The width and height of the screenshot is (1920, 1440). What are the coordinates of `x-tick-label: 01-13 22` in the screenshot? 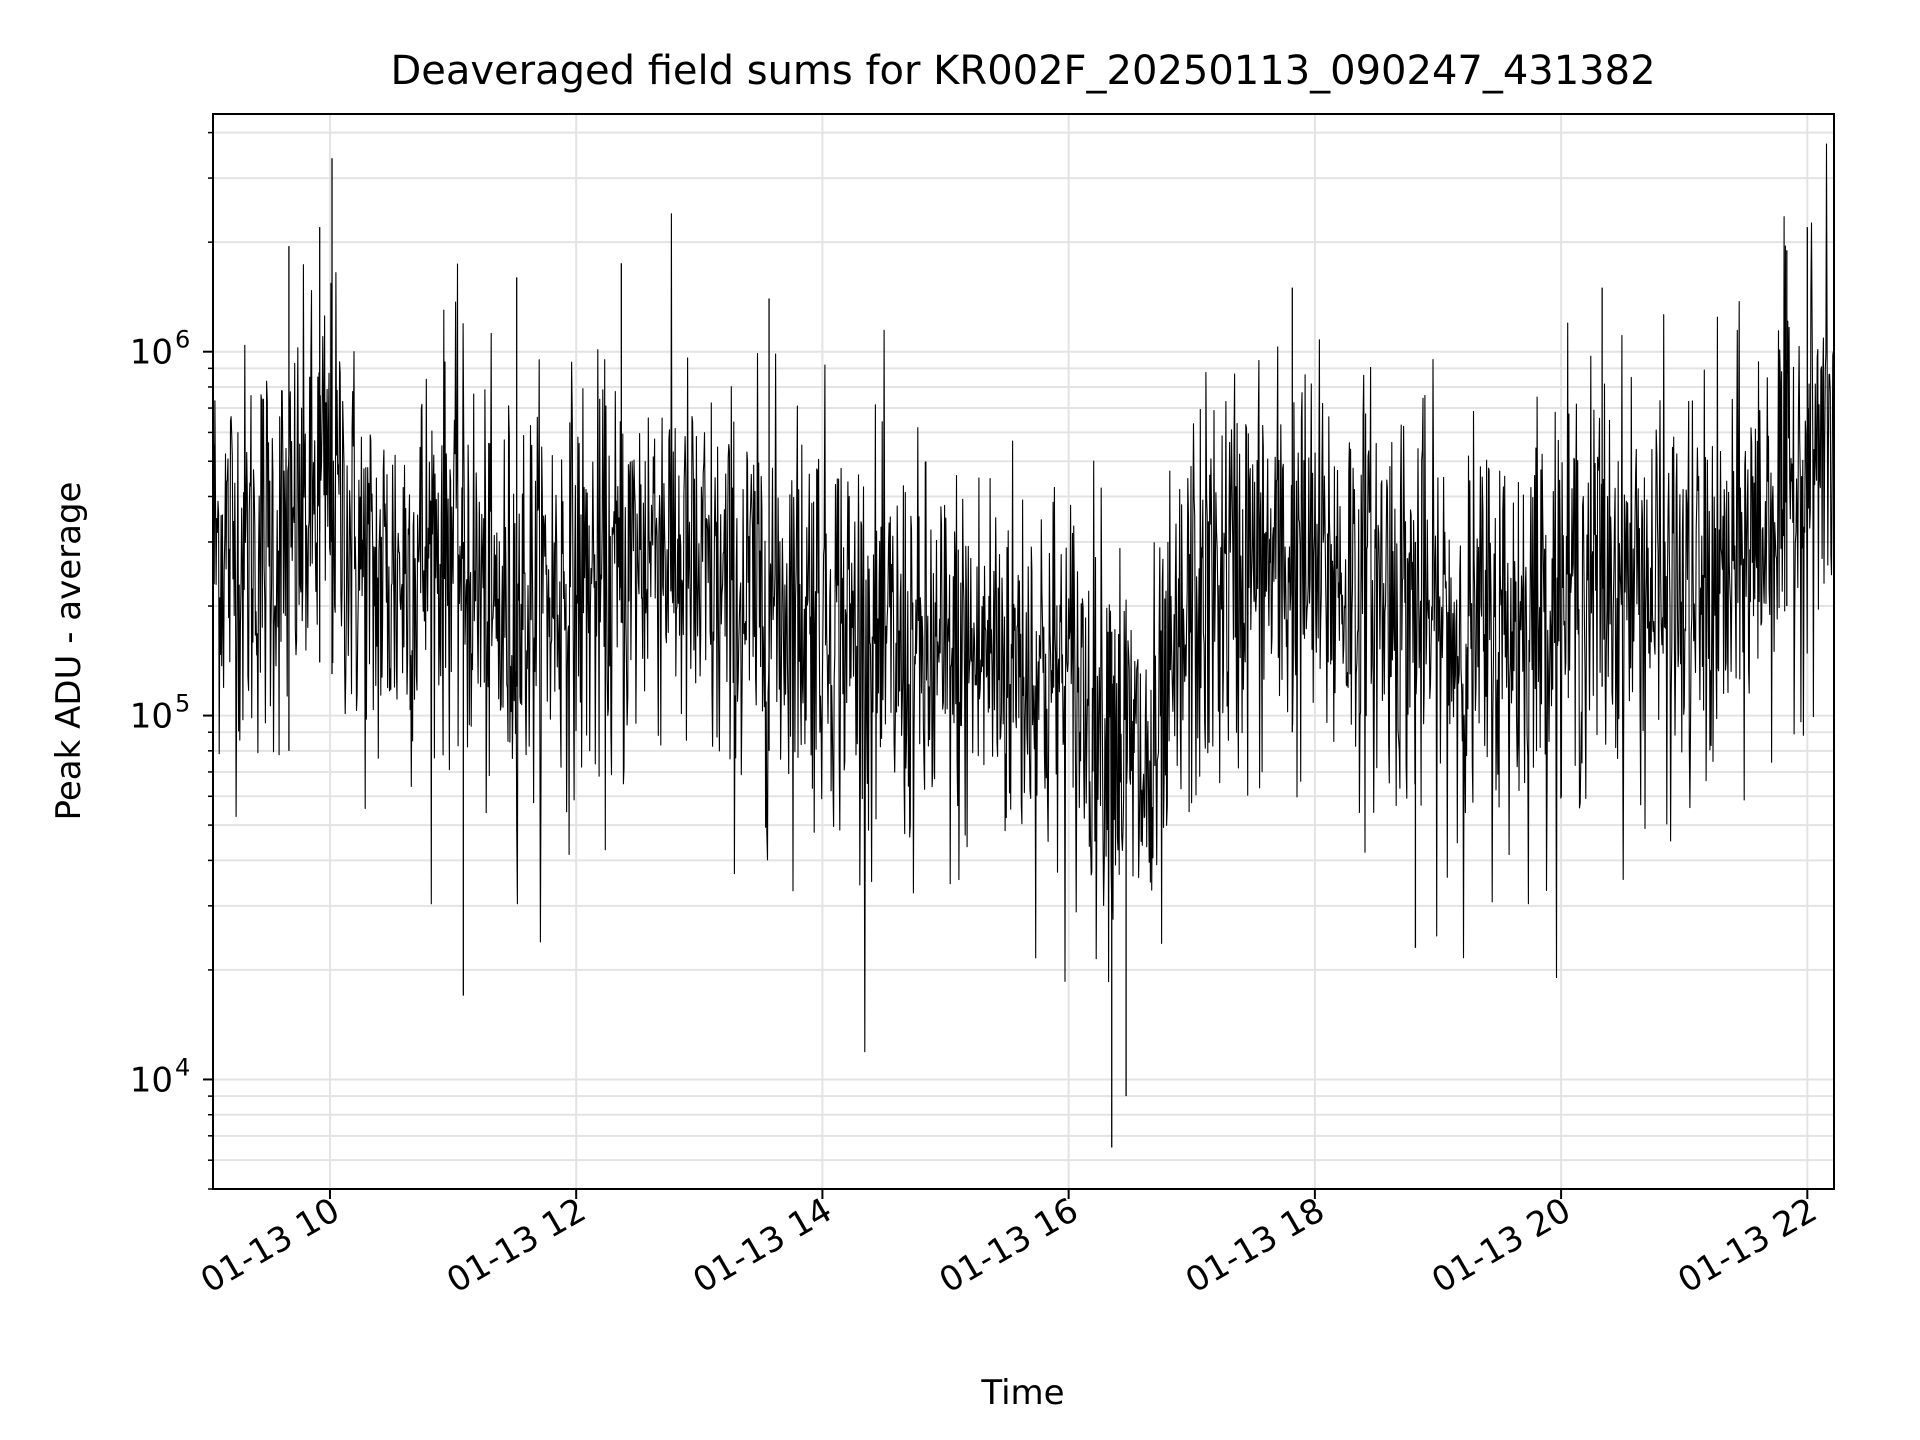 It's located at (1747, 1245).